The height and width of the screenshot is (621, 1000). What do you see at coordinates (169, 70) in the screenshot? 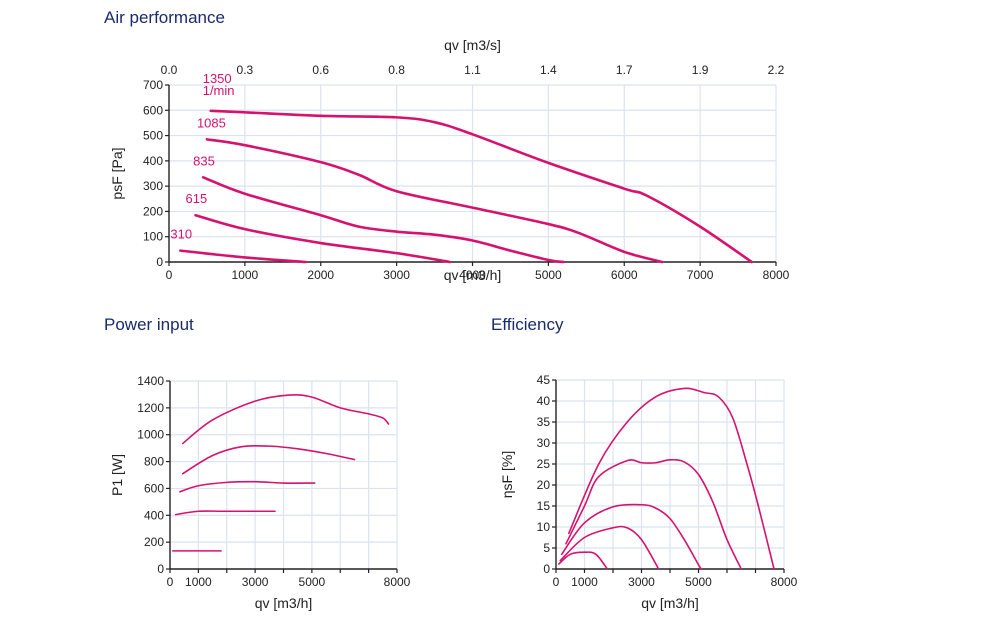
I see `air-x2-tick-label: 0.0` at bounding box center [169, 70].